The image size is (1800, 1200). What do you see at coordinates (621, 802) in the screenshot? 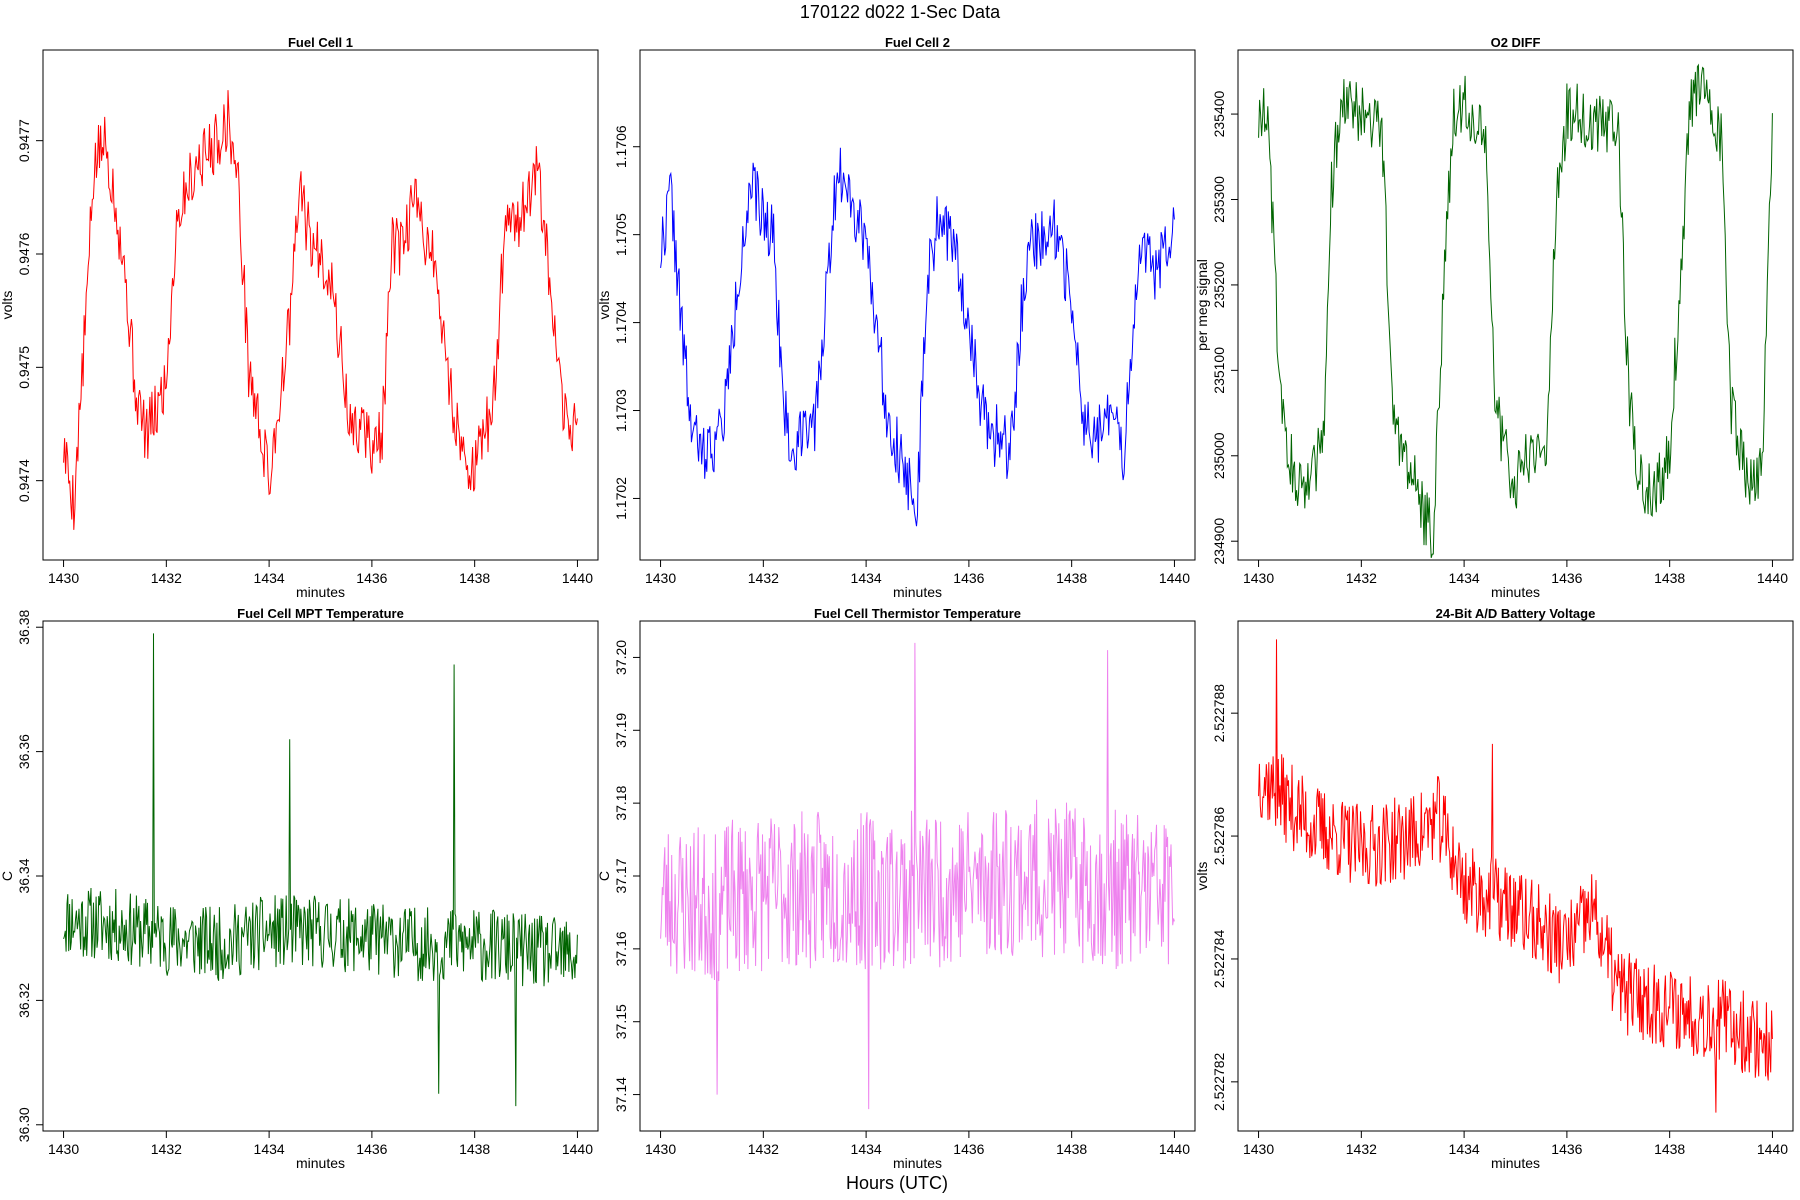
I see `y-tick-label: 37.18` at bounding box center [621, 802].